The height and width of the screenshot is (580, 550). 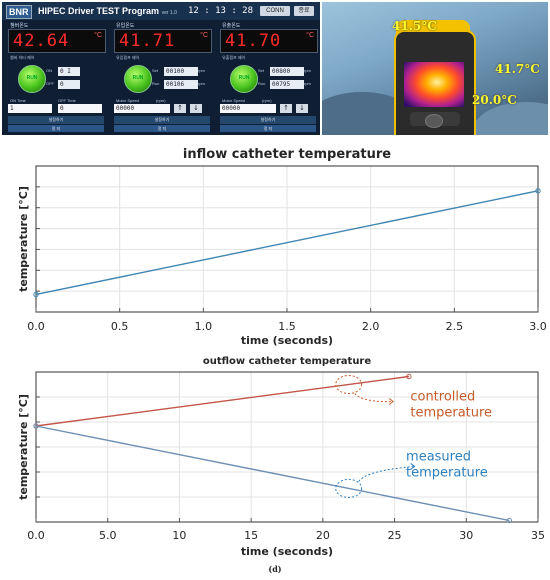 I want to click on program-title: HIPEC Driver TEST Program ver 1.0, so click(x=107, y=12).